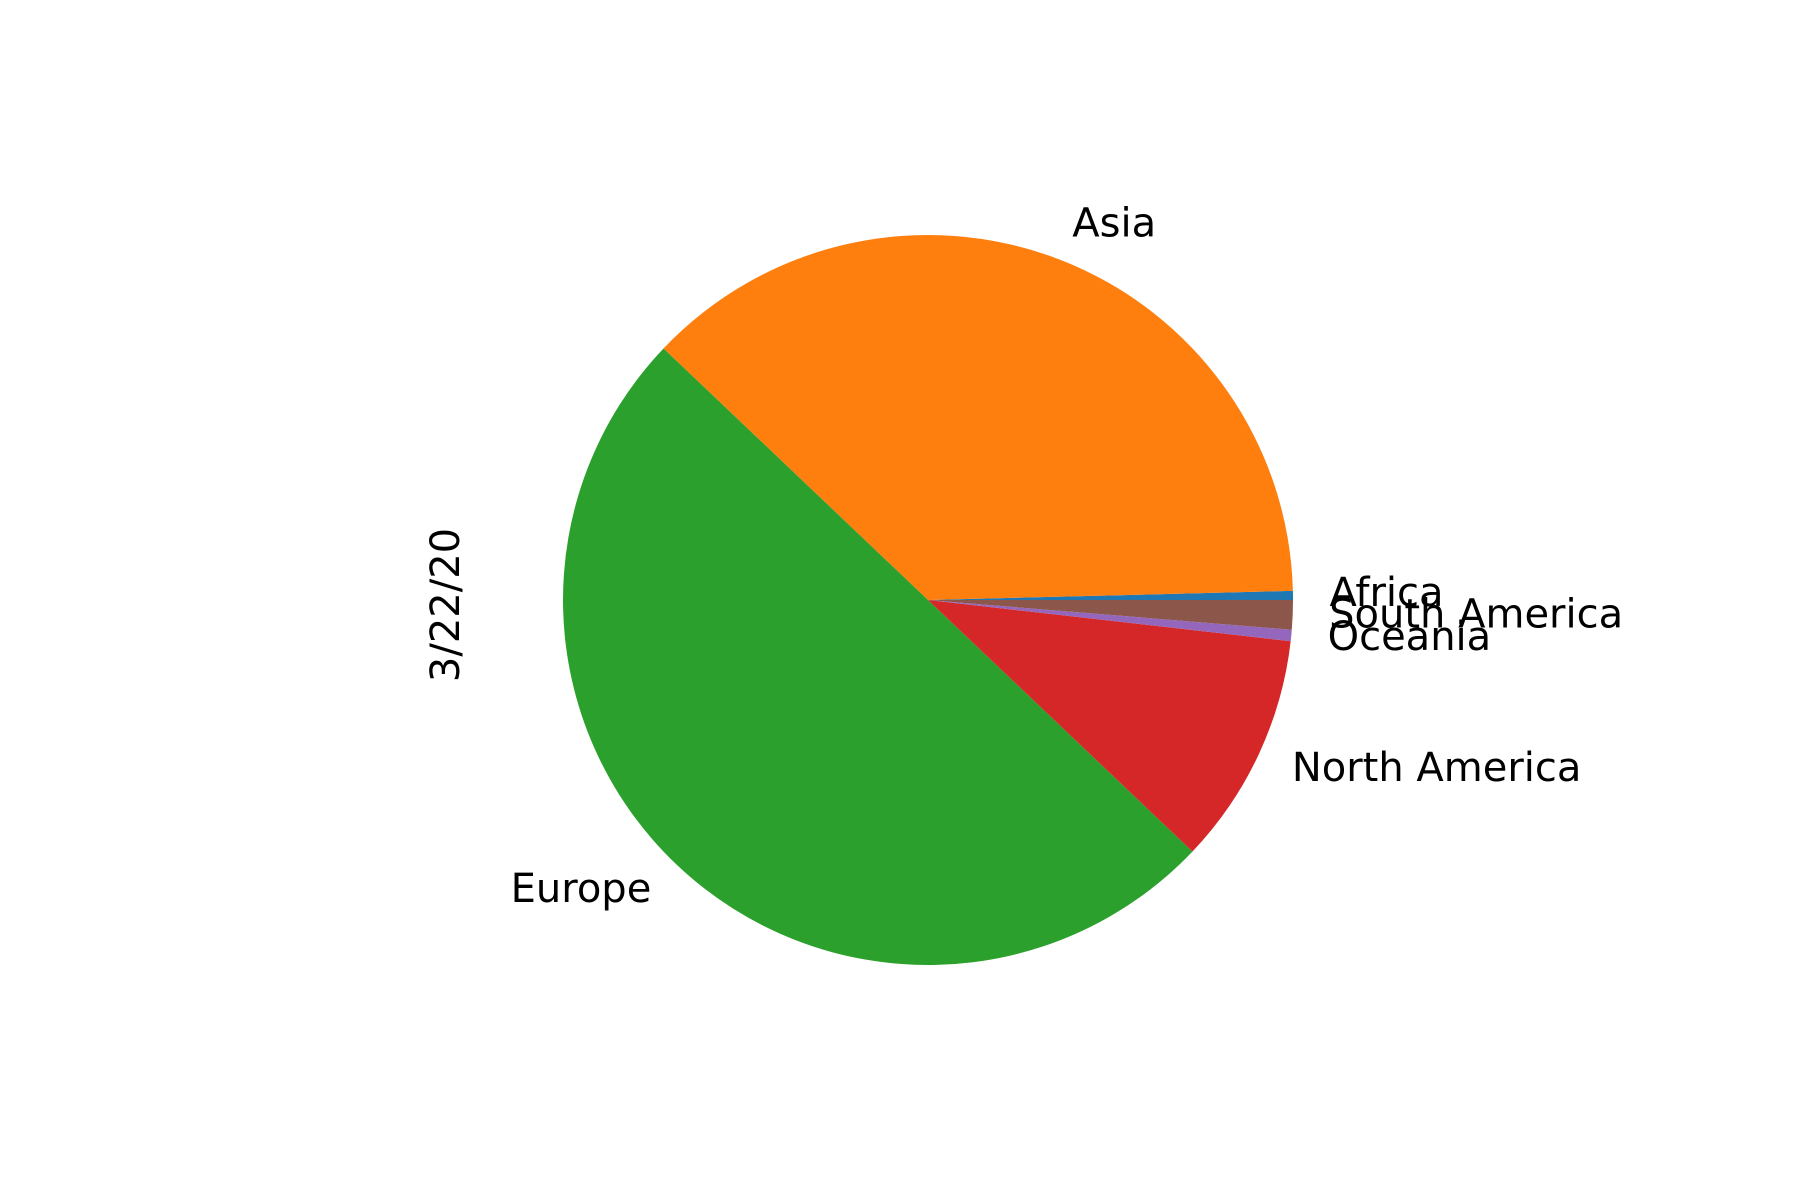 The width and height of the screenshot is (1800, 1200). I want to click on pie-label-south-america: South America, so click(1476, 614).